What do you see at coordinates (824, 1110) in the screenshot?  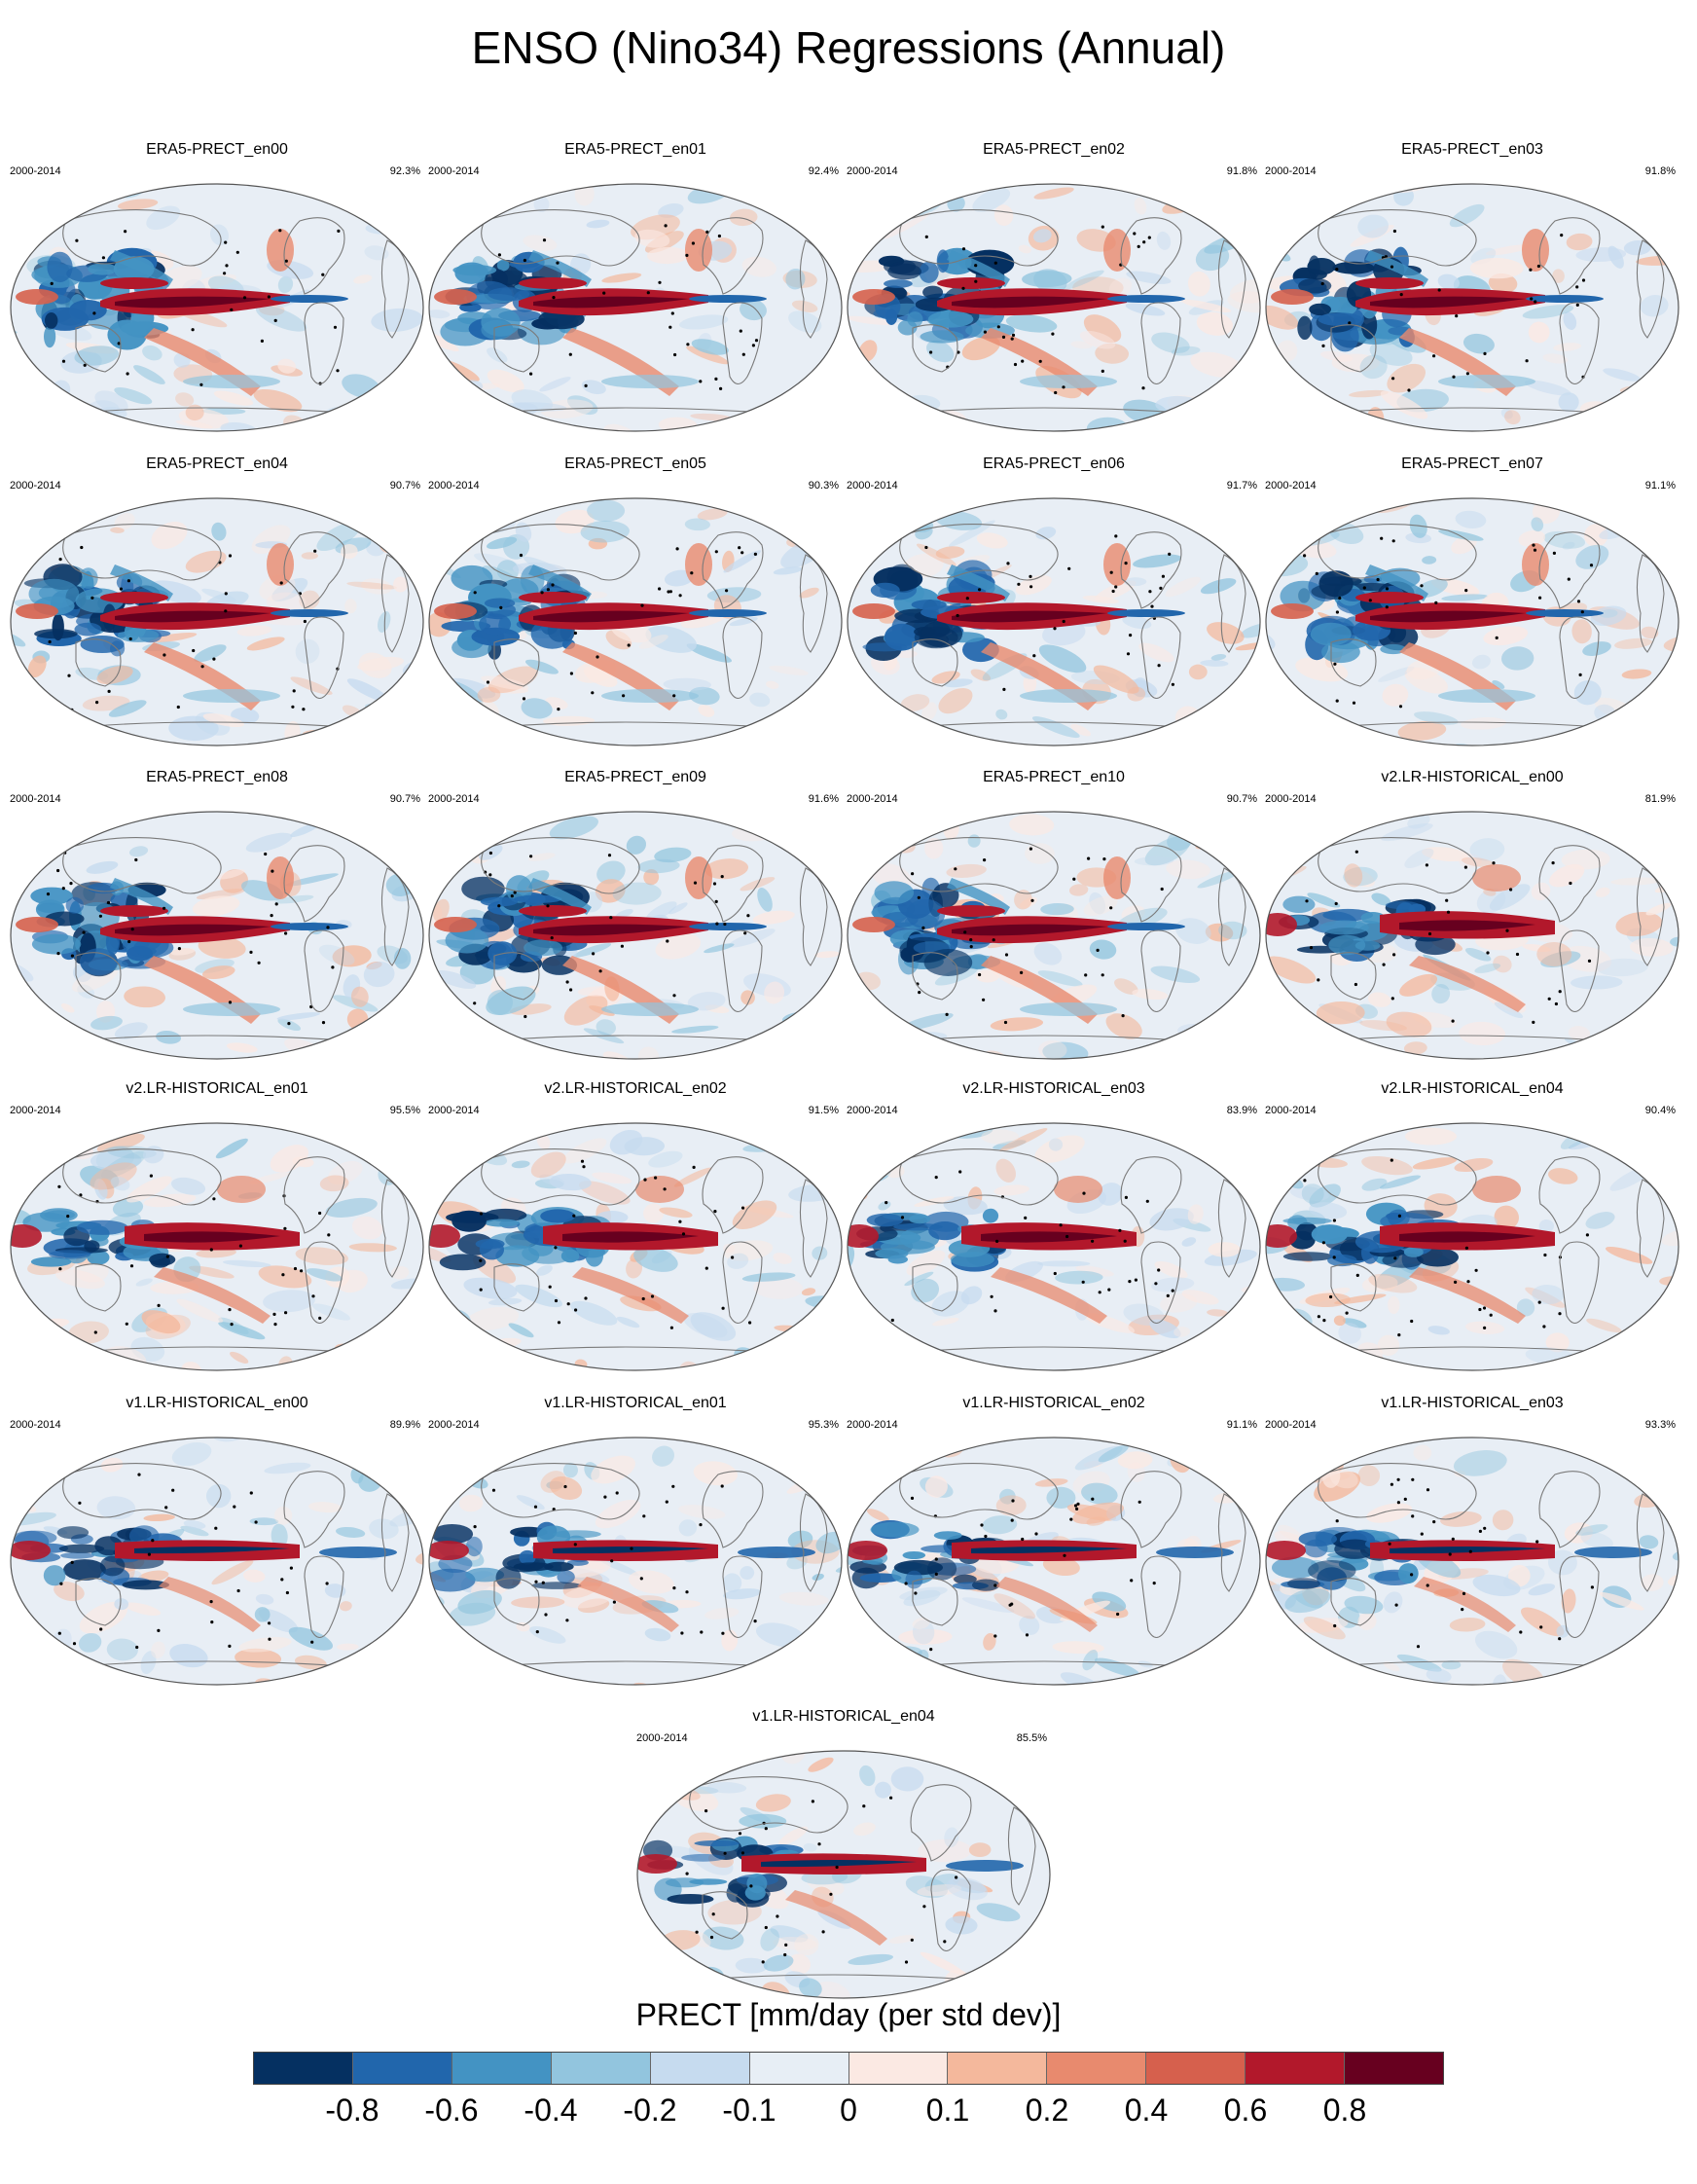 I see `panel-percentage: 91.5%` at bounding box center [824, 1110].